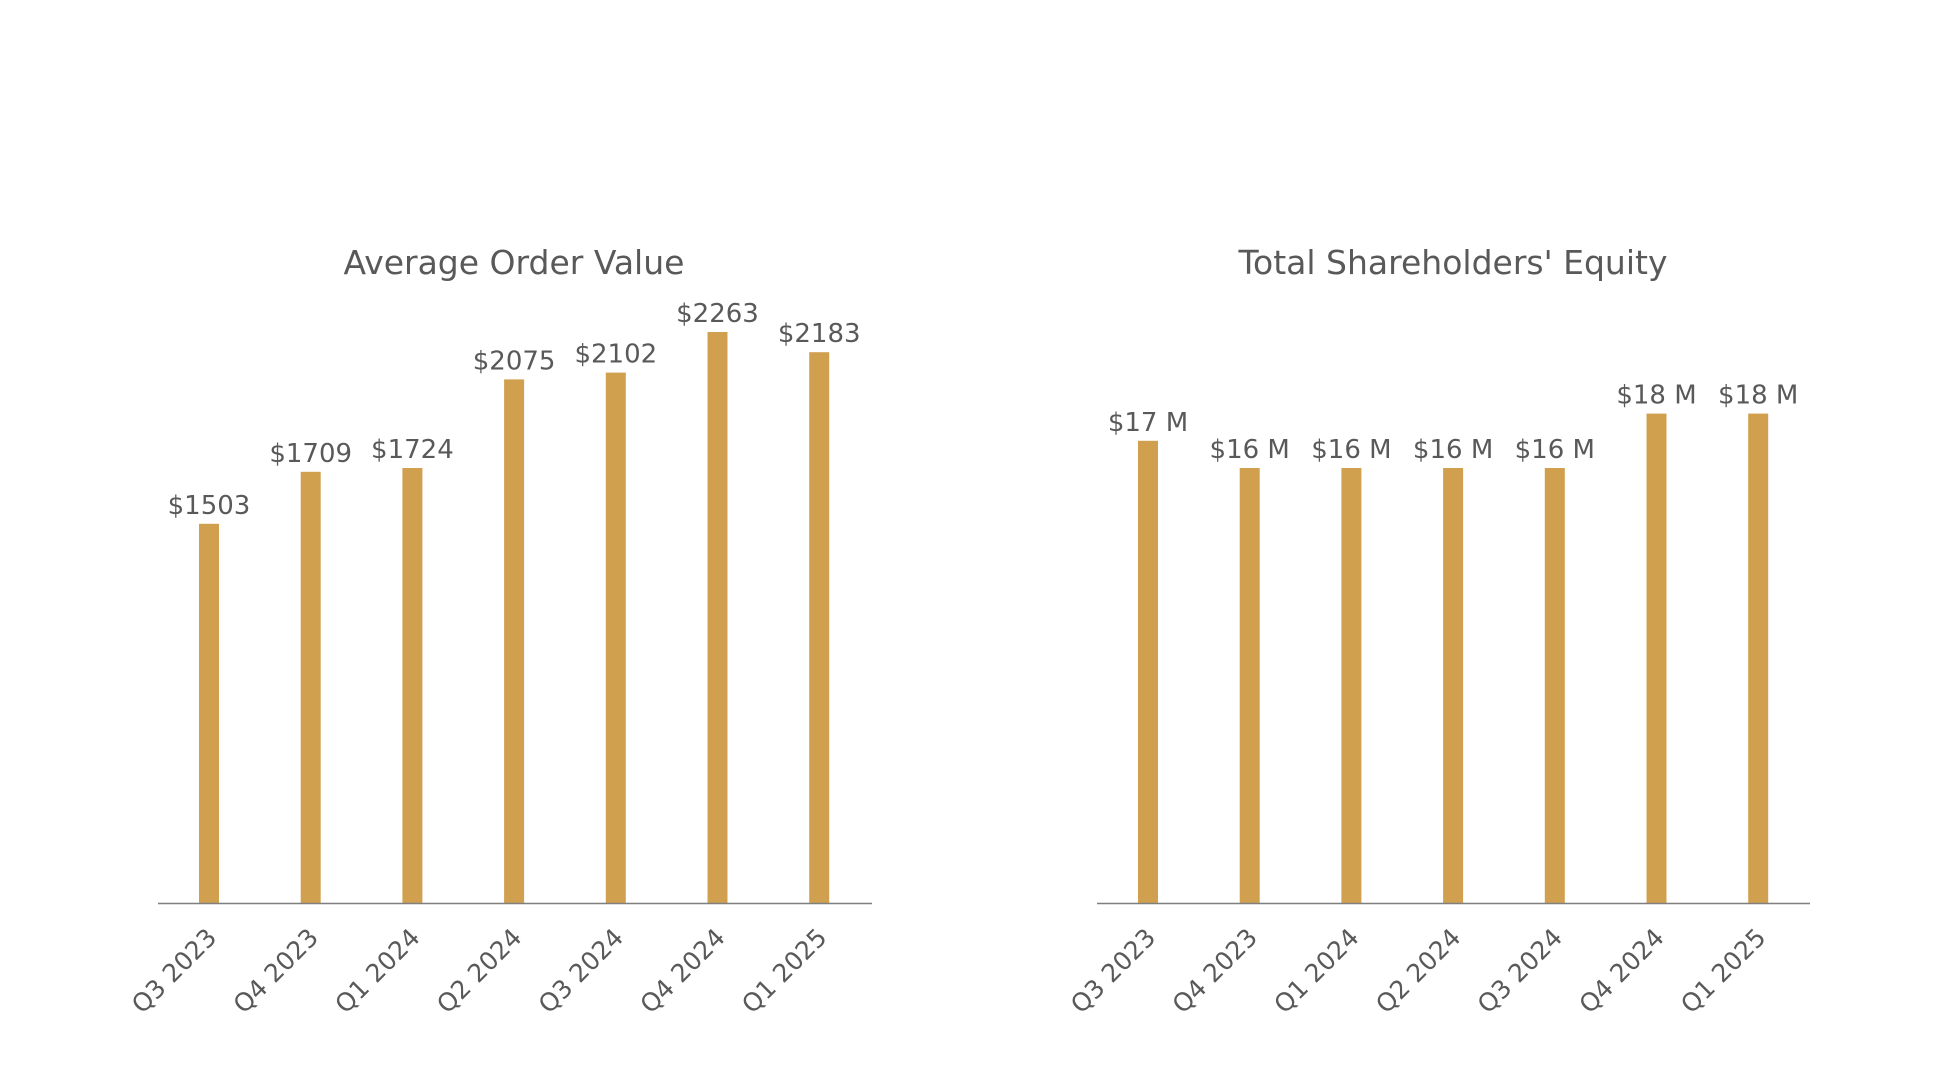 This screenshot has height=1084, width=1950. I want to click on chart-title: Total Shareholders' Equity, so click(1453, 262).